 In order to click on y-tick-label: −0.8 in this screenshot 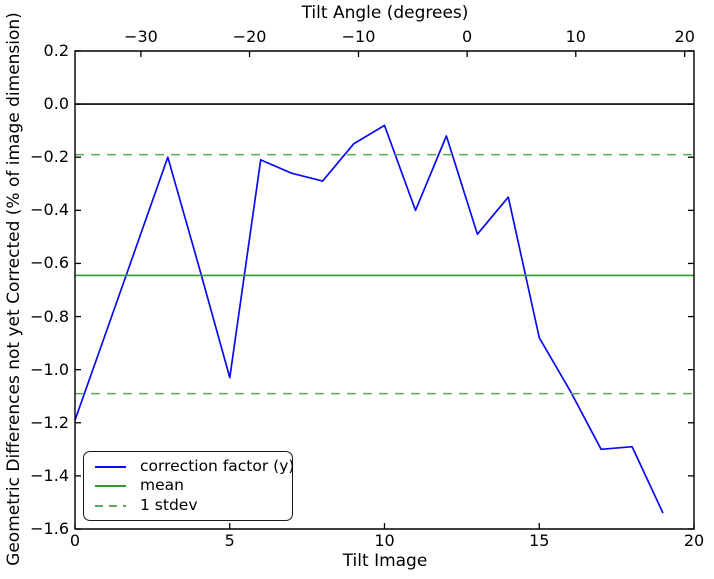, I will do `click(49, 316)`.